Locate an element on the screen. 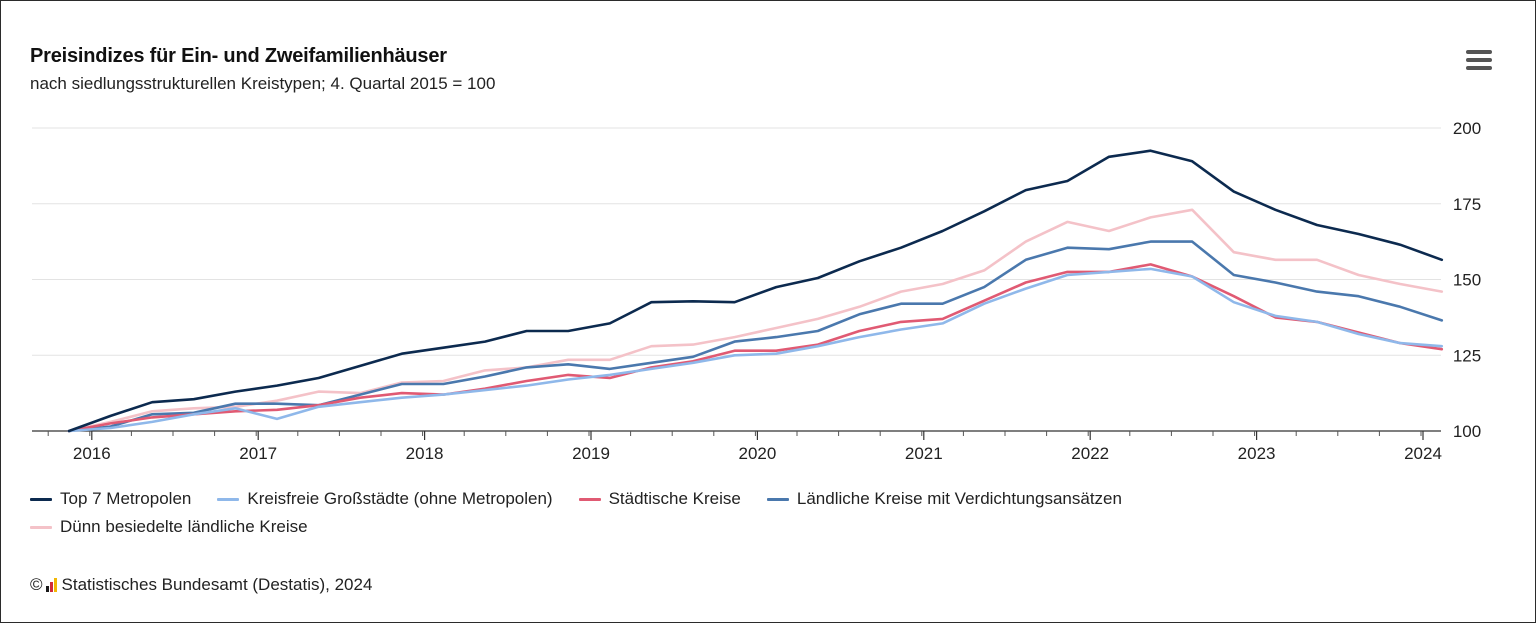  x-tick-label: 2020 is located at coordinates (757, 453).